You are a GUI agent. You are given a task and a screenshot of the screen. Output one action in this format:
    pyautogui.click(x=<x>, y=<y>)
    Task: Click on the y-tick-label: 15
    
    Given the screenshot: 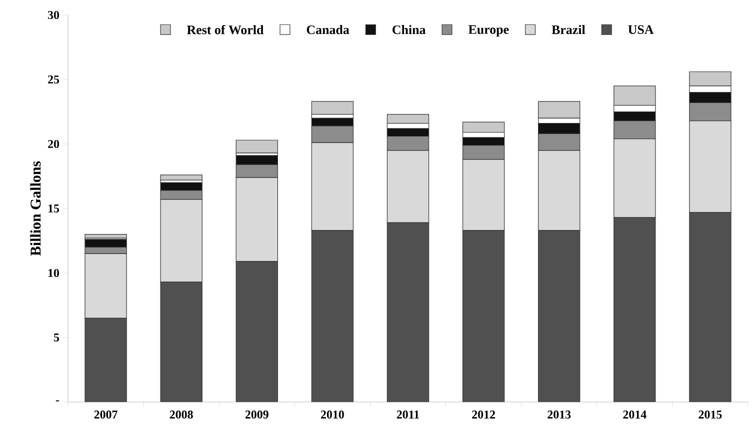 What is the action you would take?
    pyautogui.click(x=54, y=208)
    